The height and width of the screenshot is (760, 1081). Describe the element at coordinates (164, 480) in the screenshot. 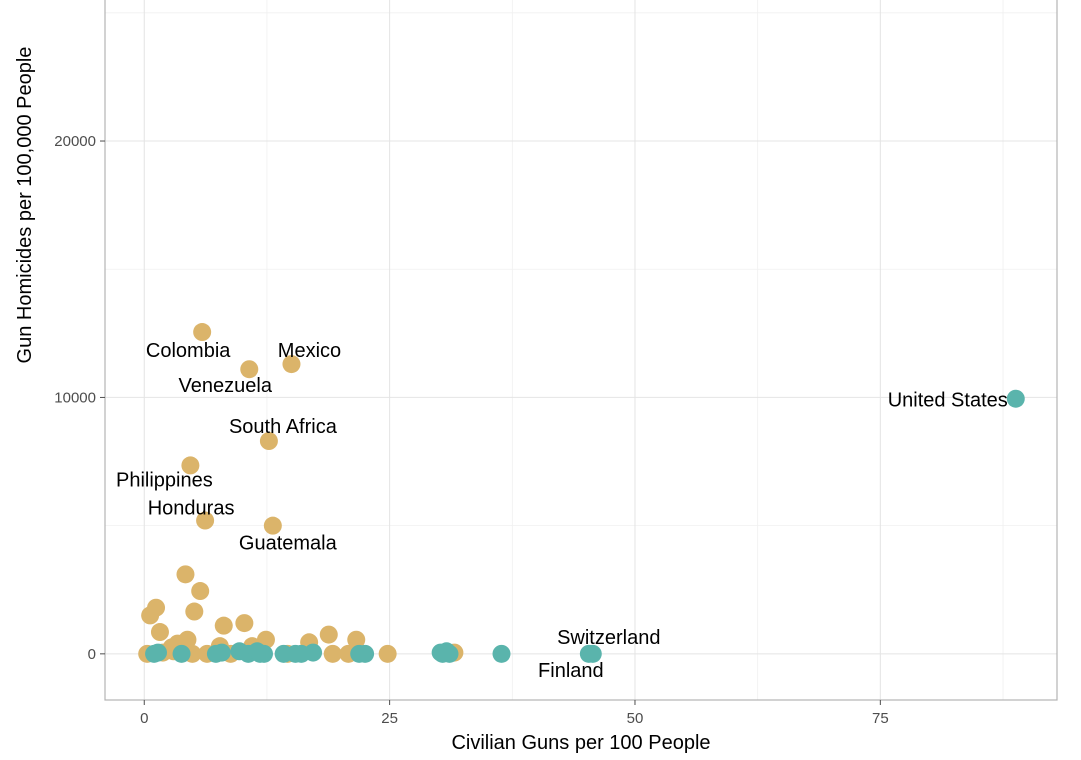

I see `point-label: Philippines` at that location.